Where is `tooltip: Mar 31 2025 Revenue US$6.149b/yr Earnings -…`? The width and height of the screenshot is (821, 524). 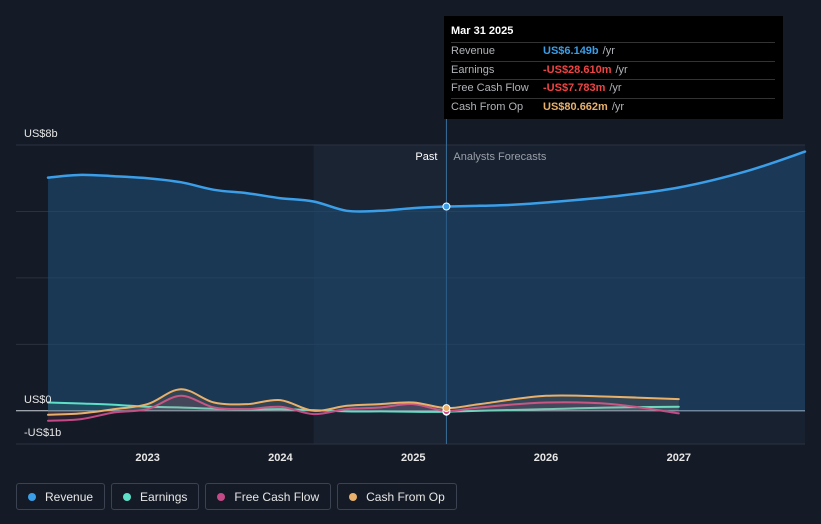 tooltip: Mar 31 2025 Revenue US$6.149b/yr Earnings -… is located at coordinates (613, 67).